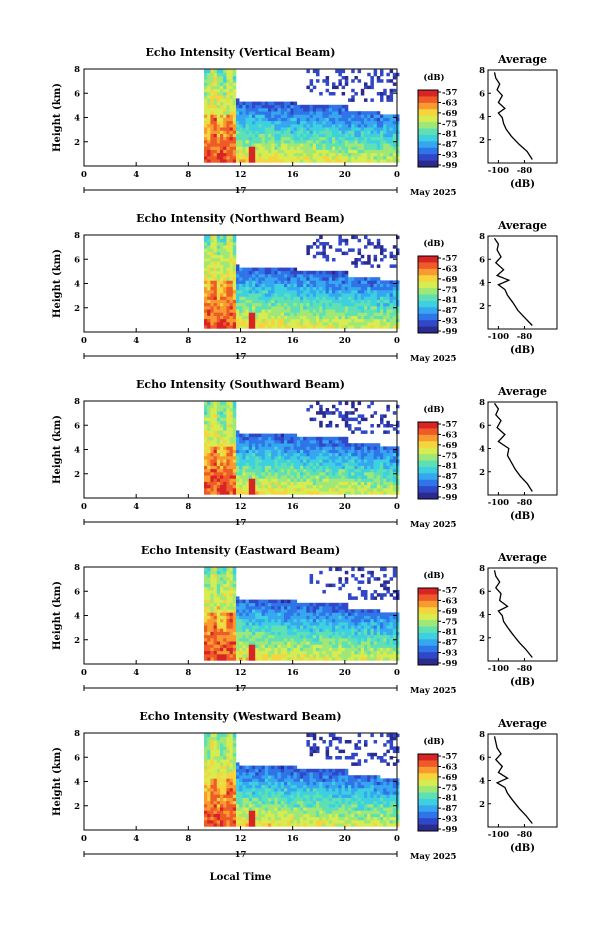  Describe the element at coordinates (433, 243) in the screenshot. I see `colorbar-unit: (dB)` at that location.